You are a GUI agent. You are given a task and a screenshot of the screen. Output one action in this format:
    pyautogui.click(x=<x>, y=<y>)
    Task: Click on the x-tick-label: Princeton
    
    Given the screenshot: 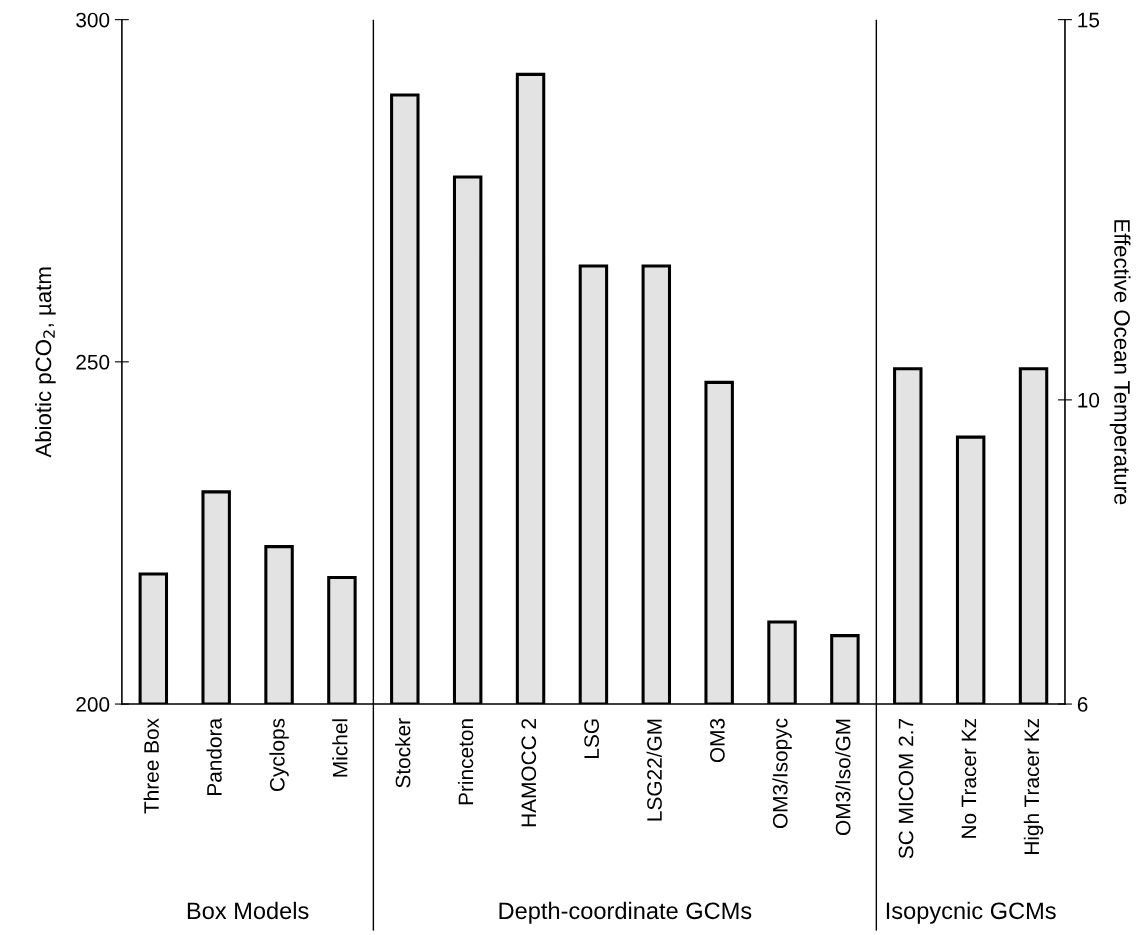 What is the action you would take?
    pyautogui.click(x=465, y=762)
    